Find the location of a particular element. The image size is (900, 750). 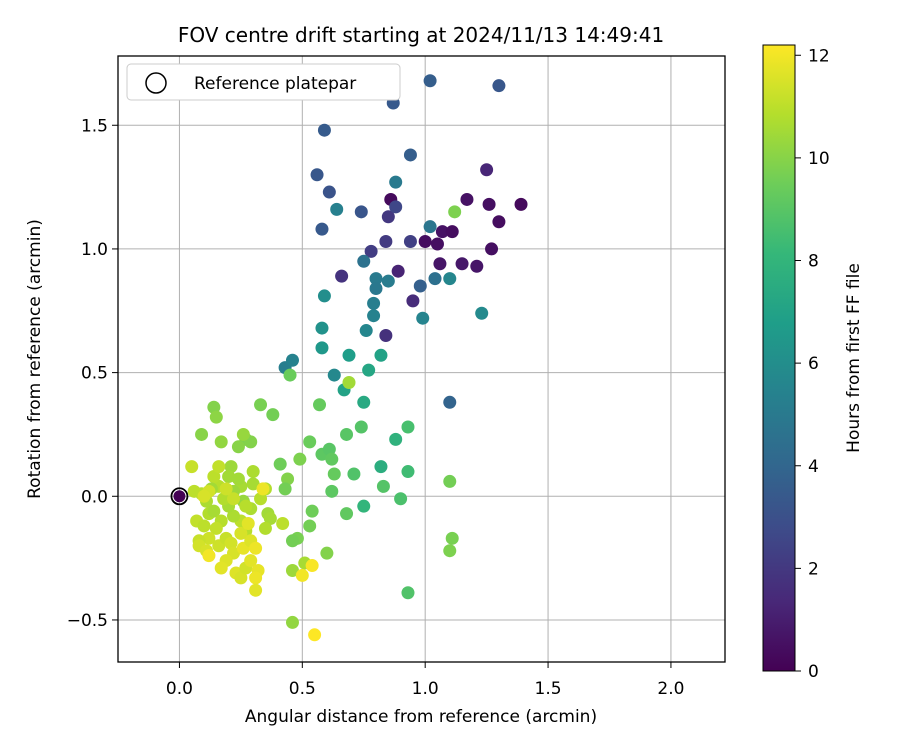

legend-marker-icon is located at coordinates (156, 83).